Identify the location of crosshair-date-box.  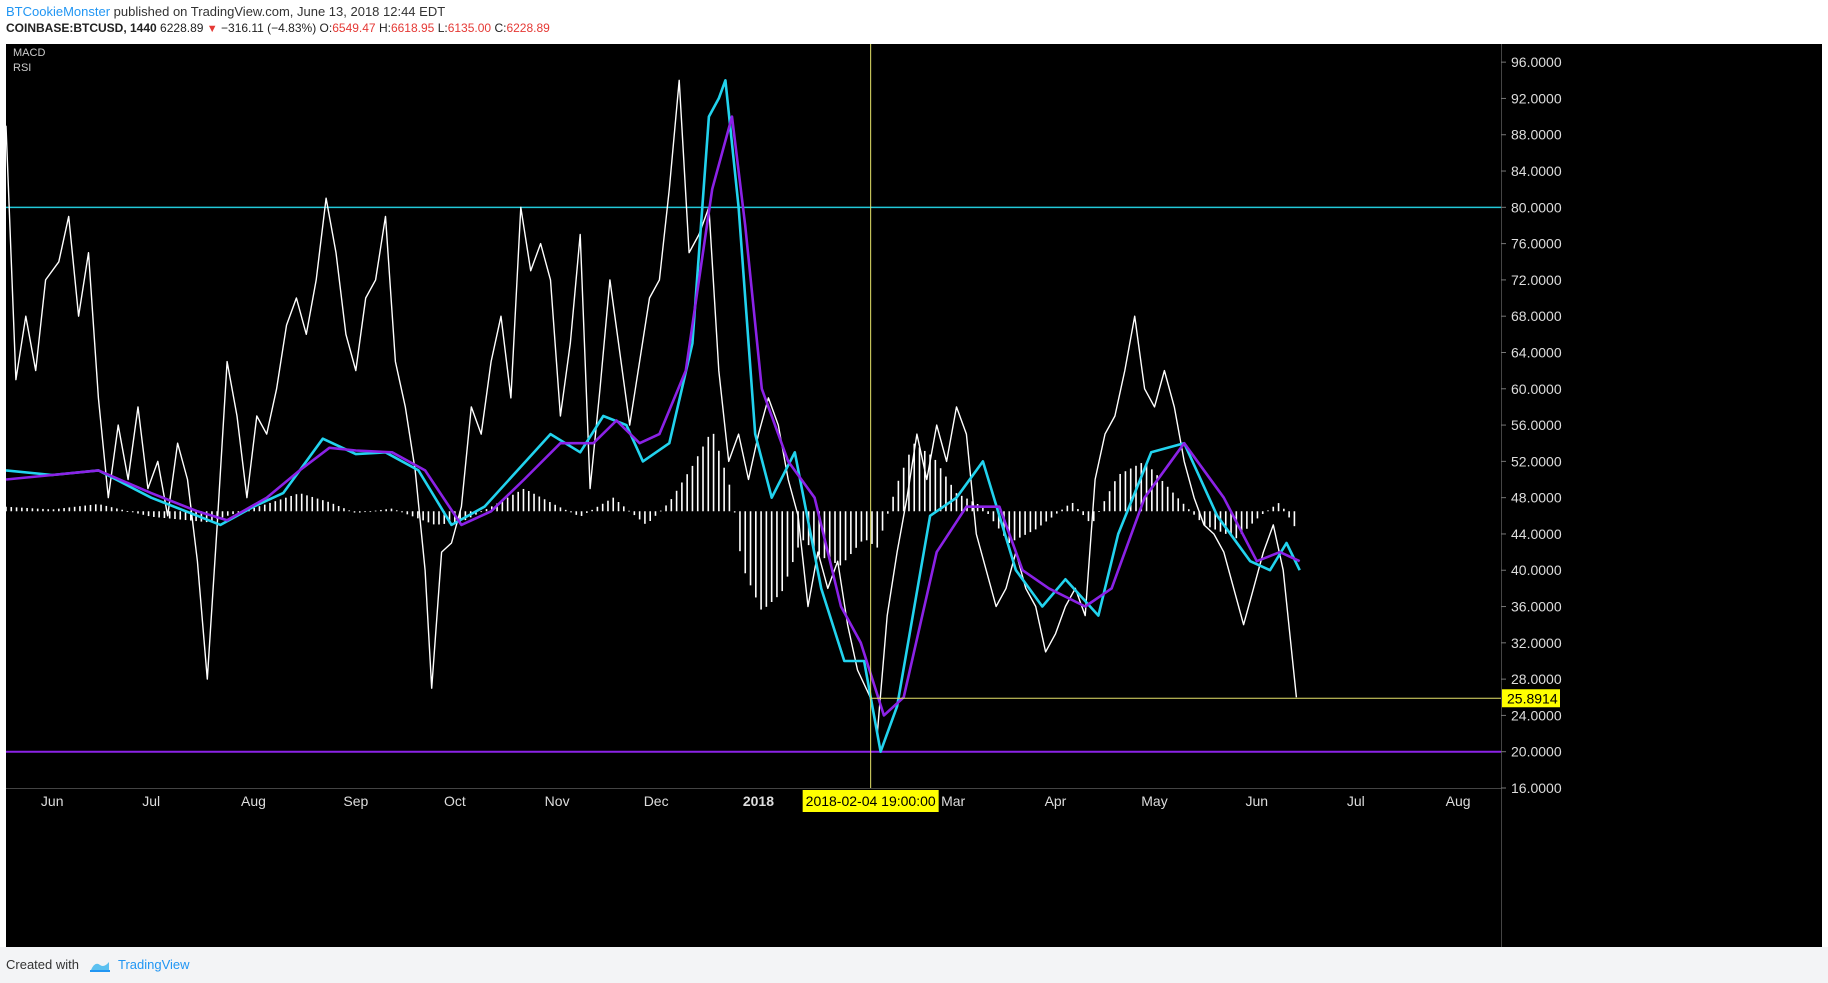
(870, 801).